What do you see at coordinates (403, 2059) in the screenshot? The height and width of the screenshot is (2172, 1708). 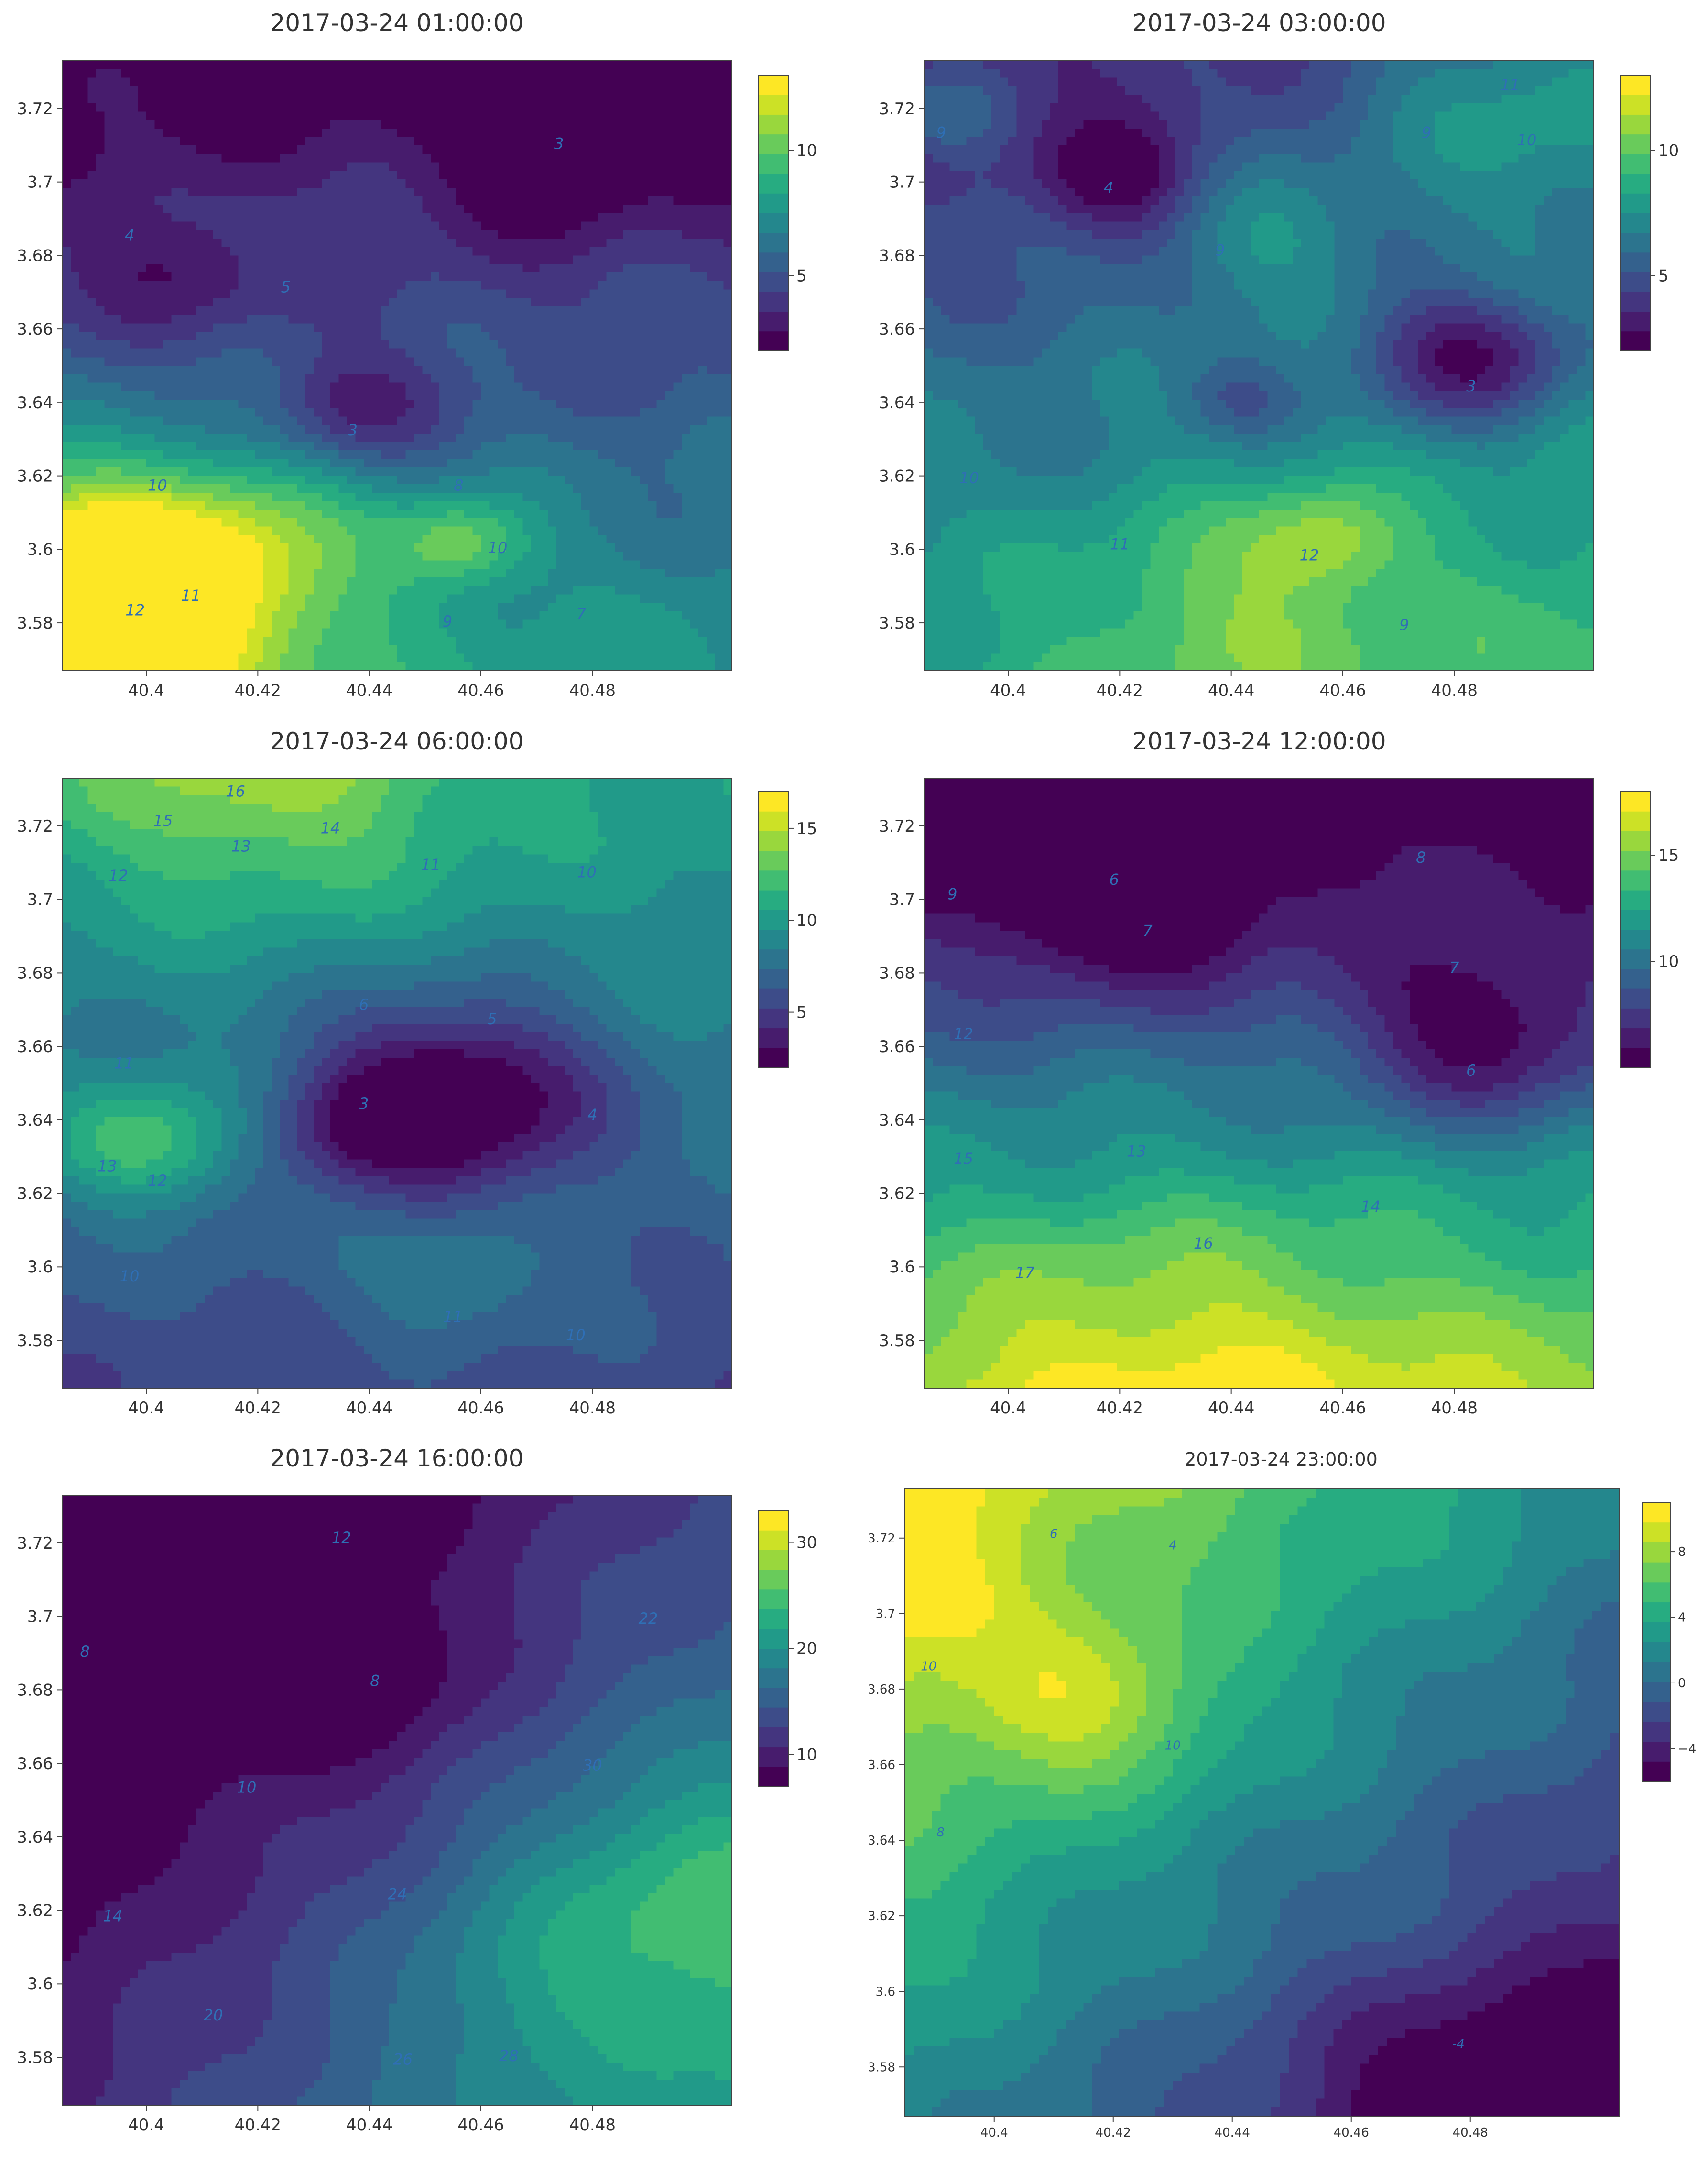 I see `contour-label: 26` at bounding box center [403, 2059].